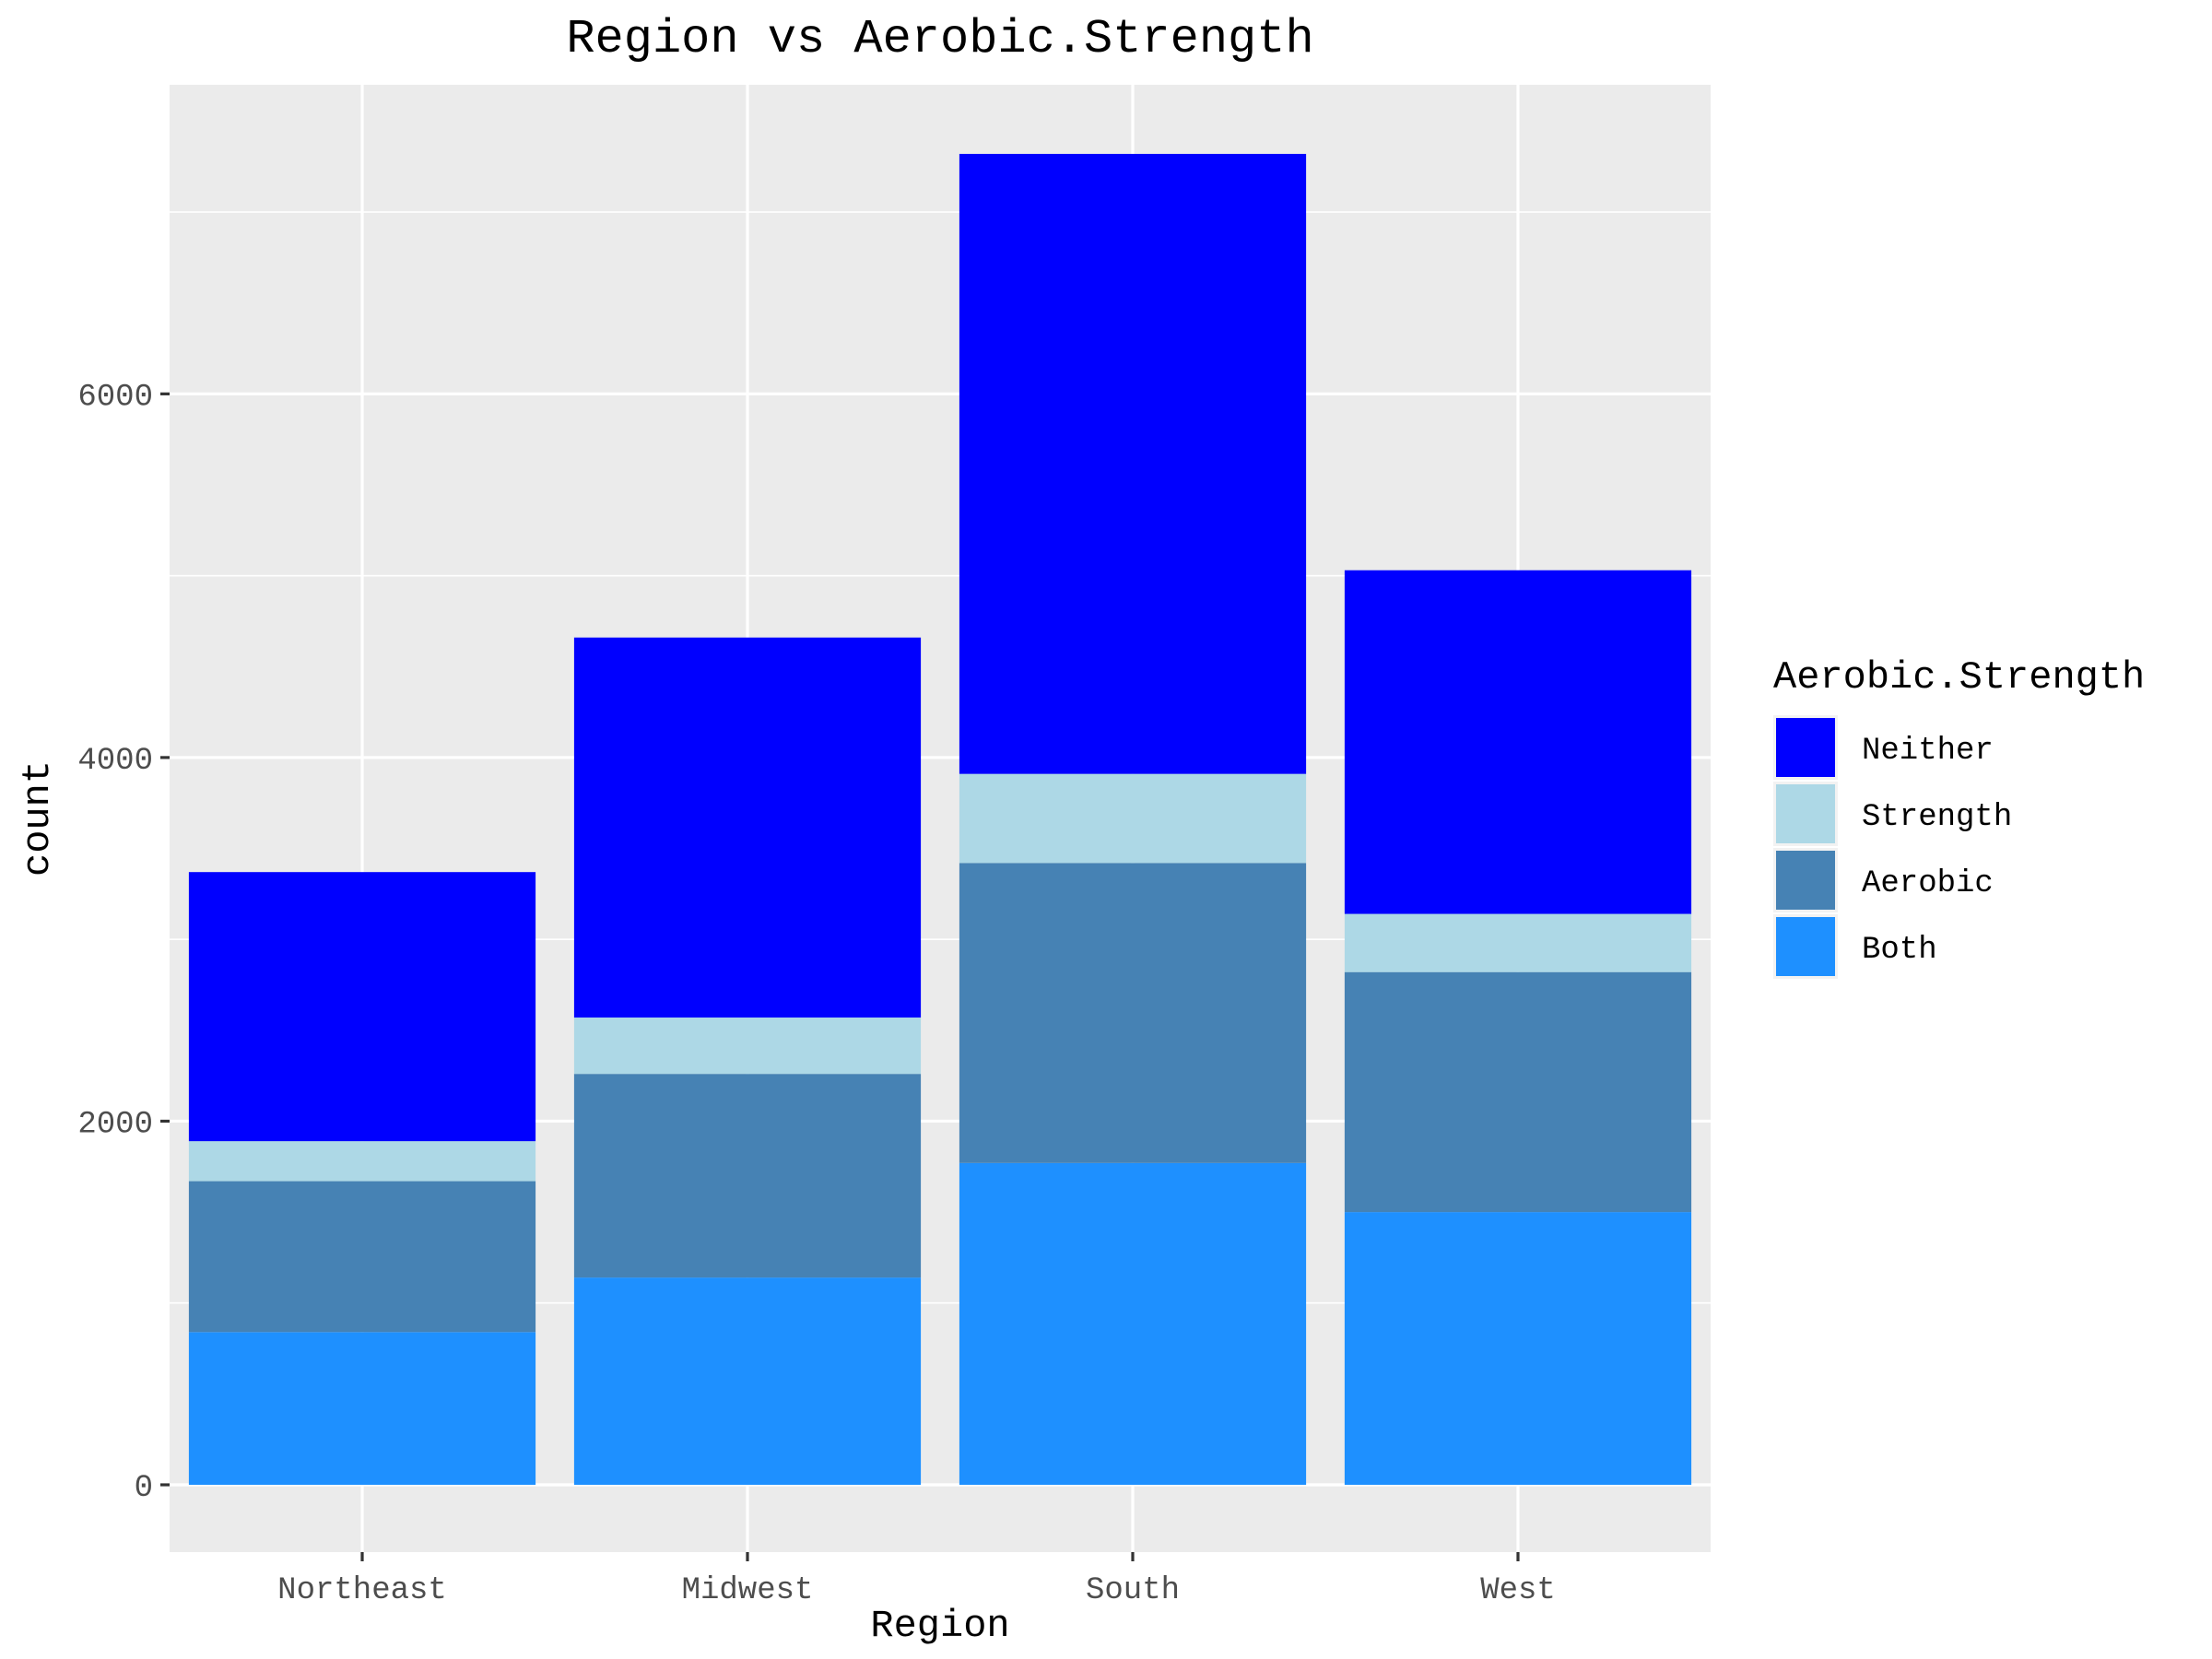  What do you see at coordinates (1518, 942) in the screenshot?
I see `bar-west-strength: West / Strength: 320` at bounding box center [1518, 942].